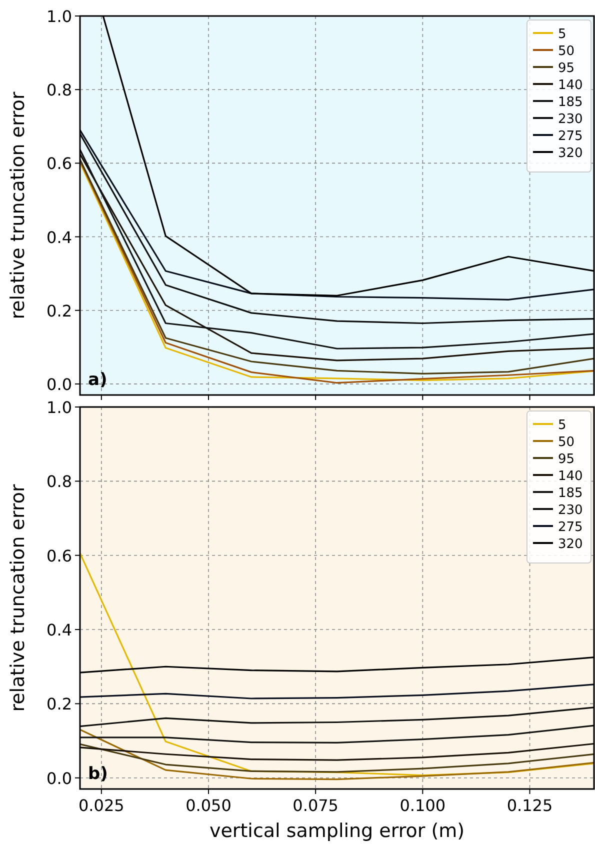  I want to click on x-axis-title: vertical sampling error (m), so click(337, 831).